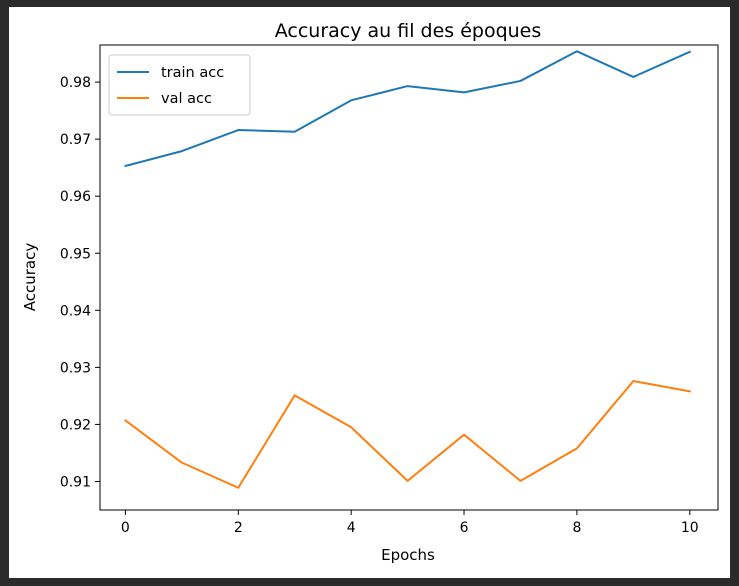  I want to click on y-tick-label: 0.91, so click(75, 482).